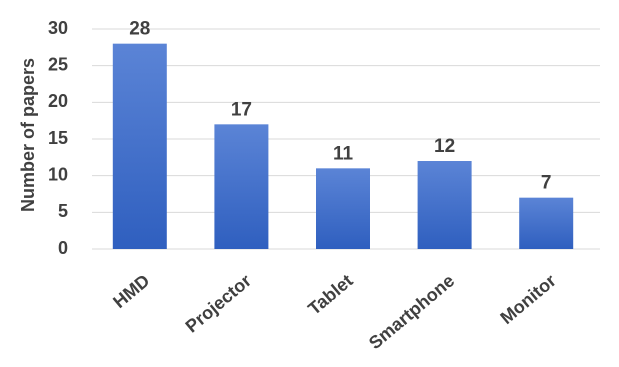 The height and width of the screenshot is (367, 619). I want to click on x-category-label: HMD, so click(131, 291).